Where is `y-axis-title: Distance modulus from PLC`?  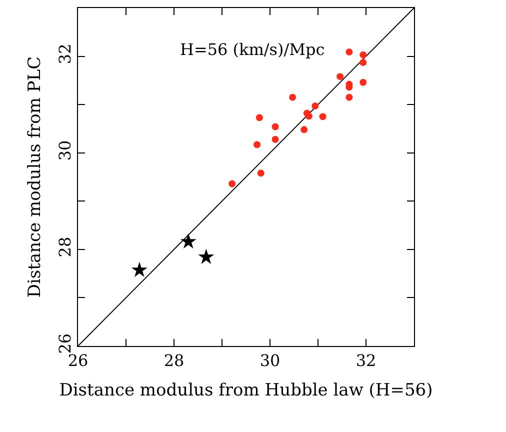 y-axis-title: Distance modulus from PLC is located at coordinates (35, 177).